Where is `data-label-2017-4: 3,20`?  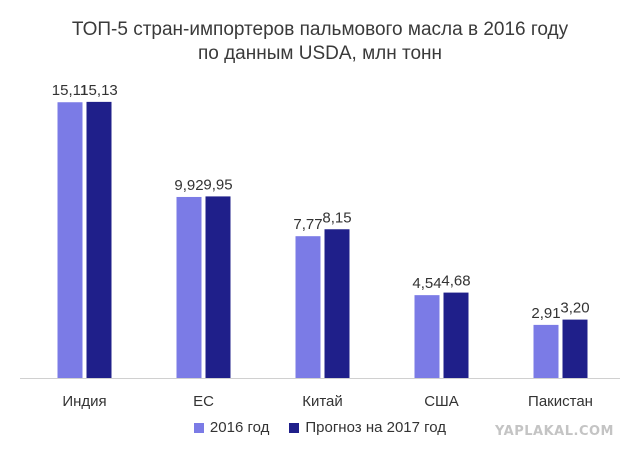
data-label-2017-4: 3,20 is located at coordinates (574, 308).